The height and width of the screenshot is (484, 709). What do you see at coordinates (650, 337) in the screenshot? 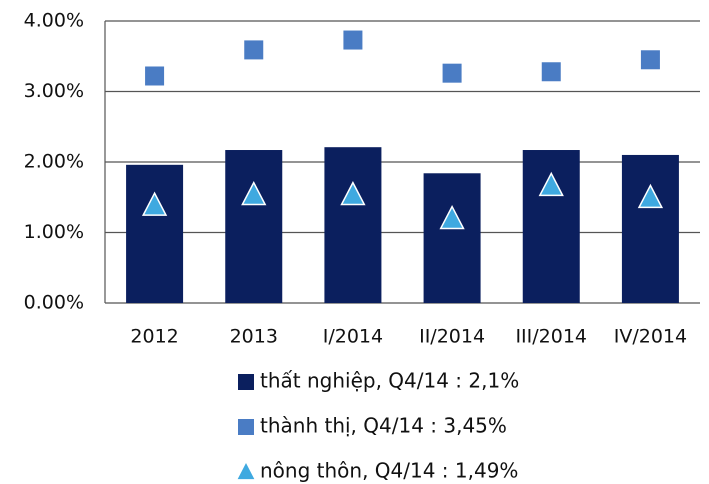
I see `x-tick-label: IV/2014` at bounding box center [650, 337].